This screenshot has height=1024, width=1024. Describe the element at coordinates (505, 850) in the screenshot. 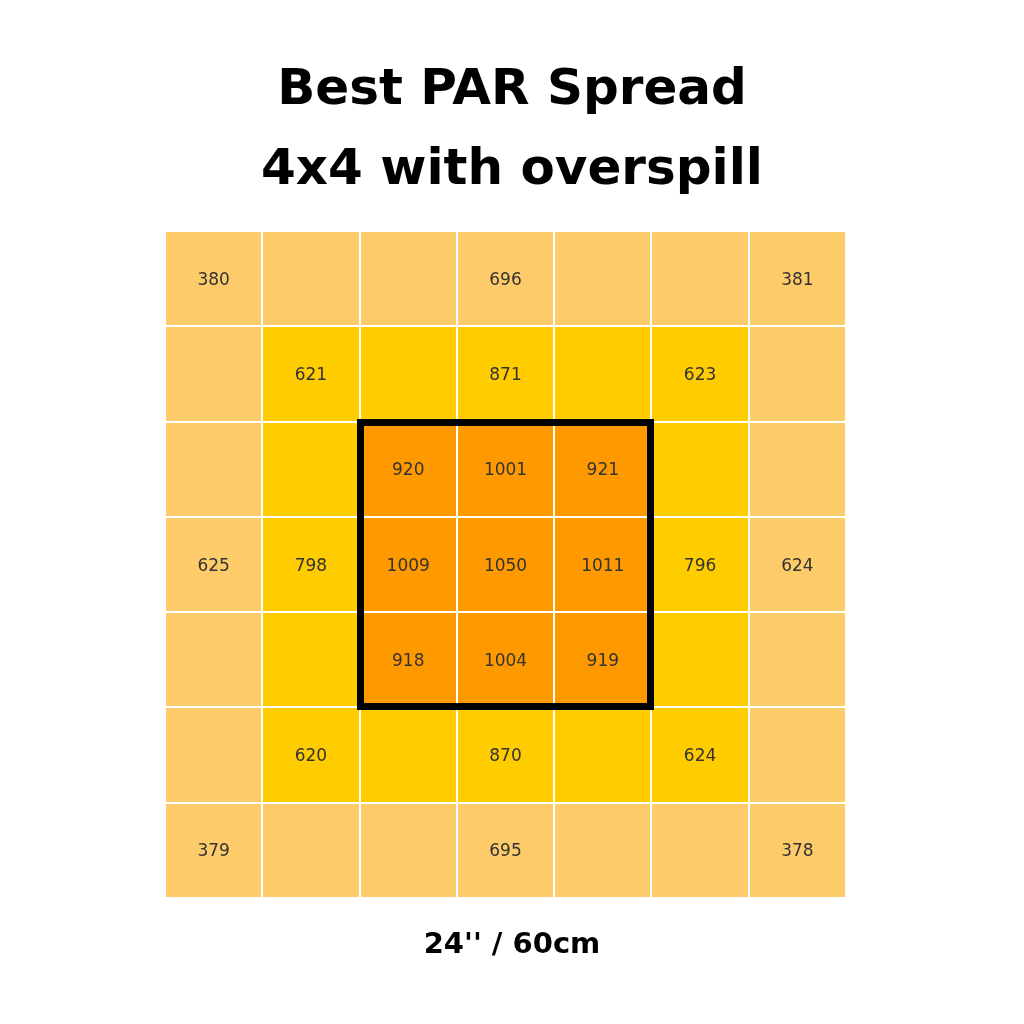

I see `data-label: 695` at that location.